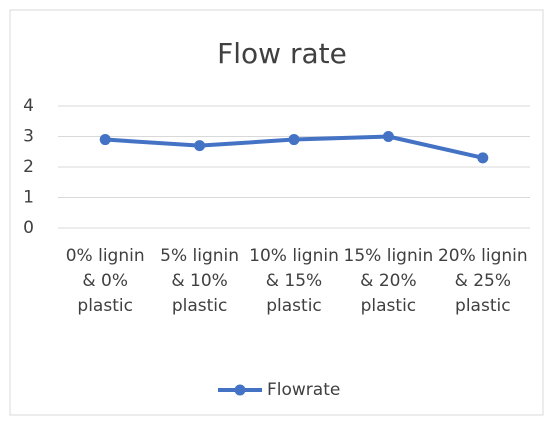  I want to click on x-tick-label: 10% lignin & 15% plastic, so click(294, 281).